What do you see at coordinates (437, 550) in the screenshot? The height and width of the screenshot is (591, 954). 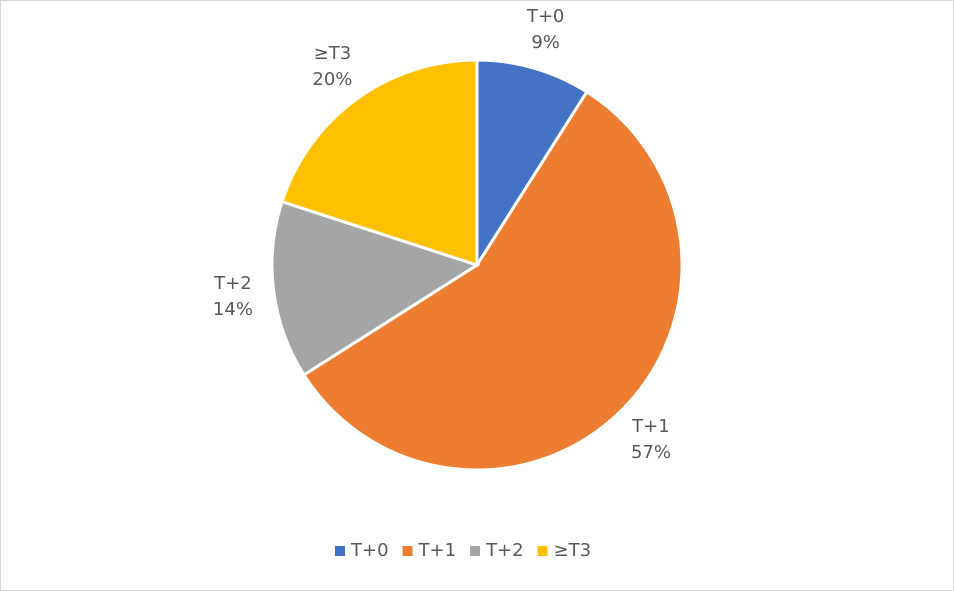 I see `legend-label: T+1` at bounding box center [437, 550].